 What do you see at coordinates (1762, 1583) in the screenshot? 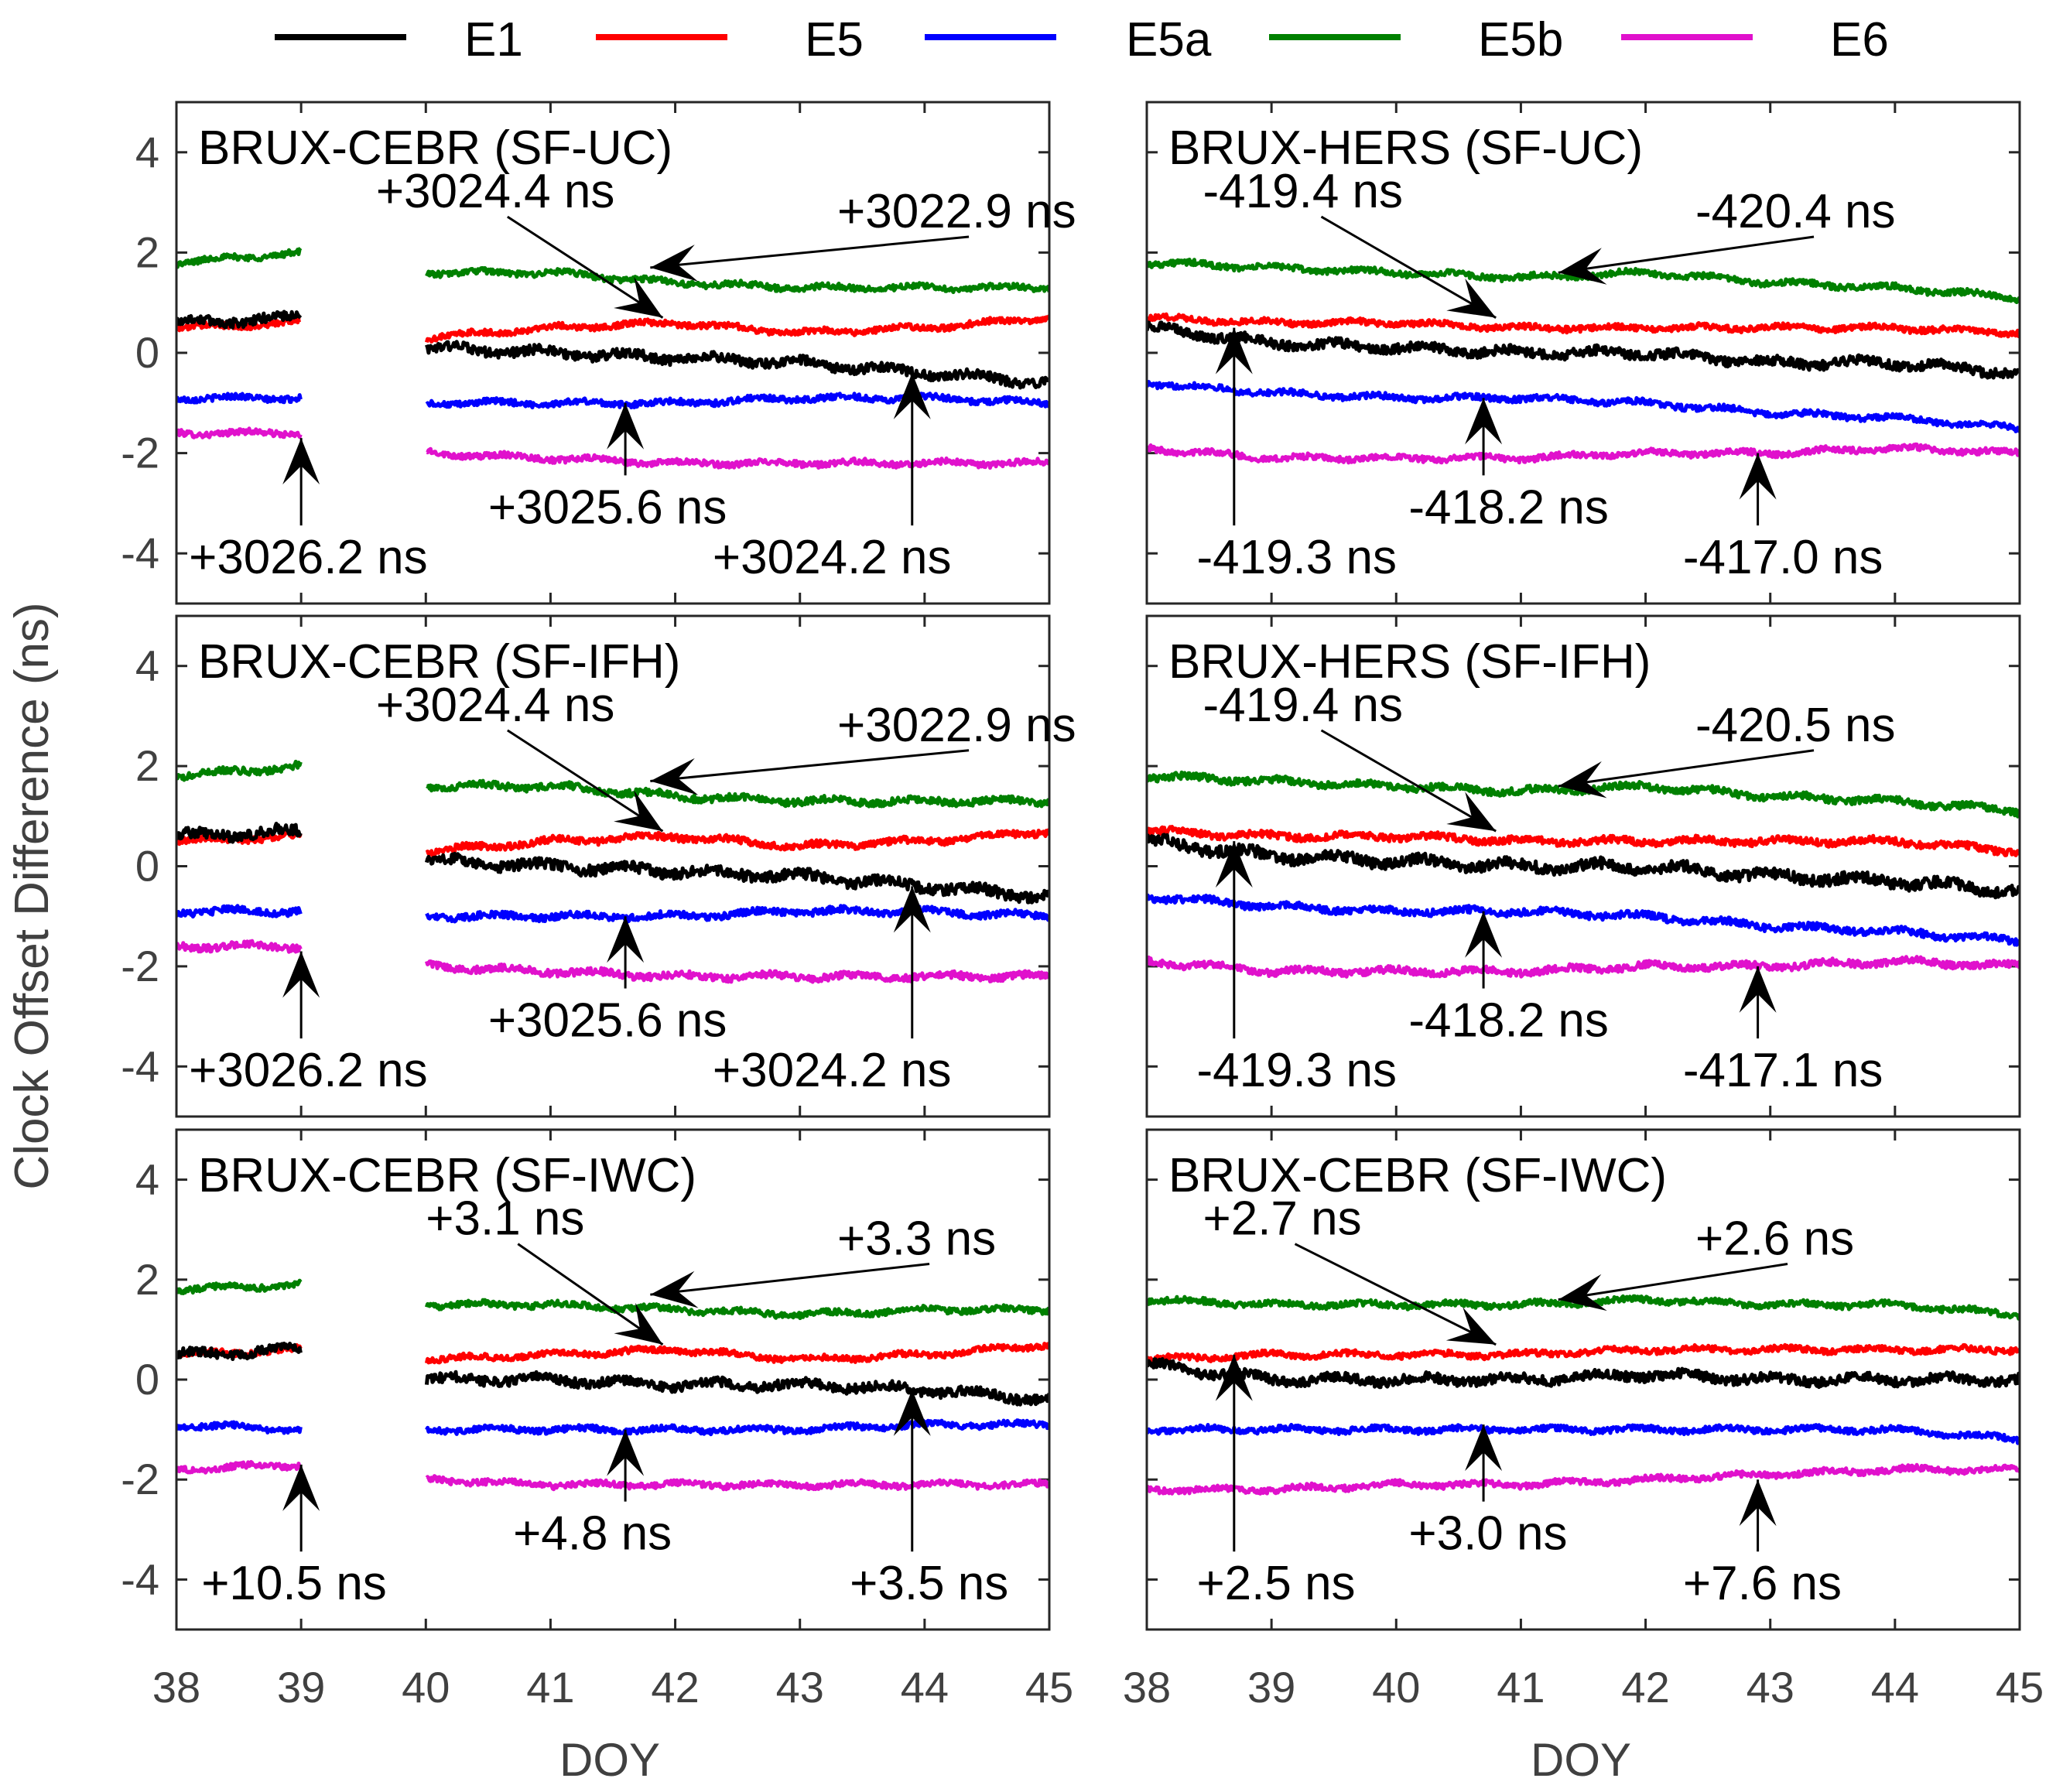
I see `annotation-label: +7.6 ns` at bounding box center [1762, 1583].